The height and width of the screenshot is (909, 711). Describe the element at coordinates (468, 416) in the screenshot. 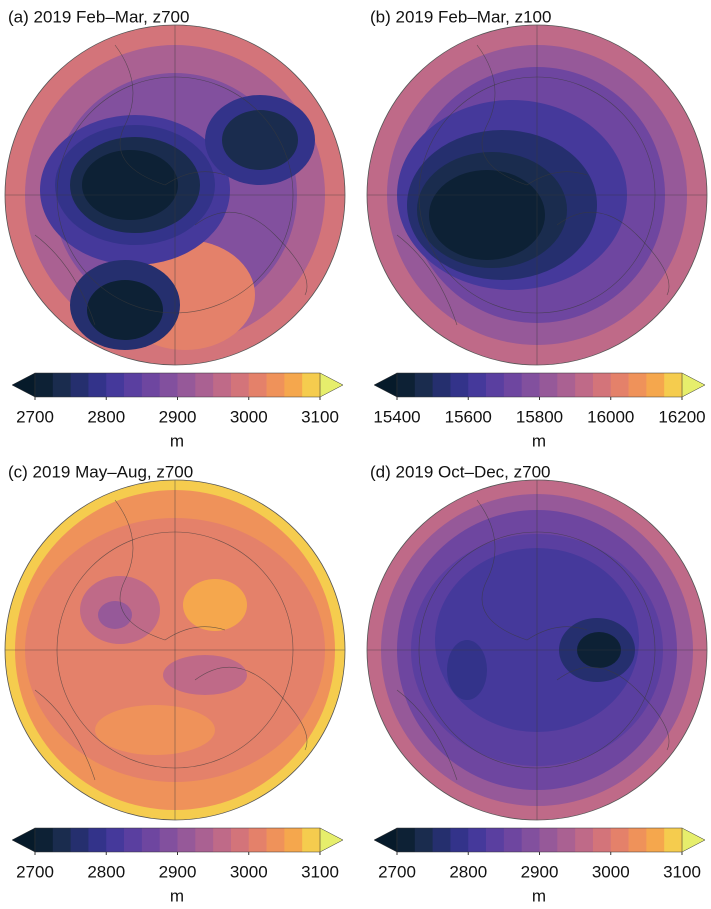

I see `colorbar-tick-label: 15600` at that location.